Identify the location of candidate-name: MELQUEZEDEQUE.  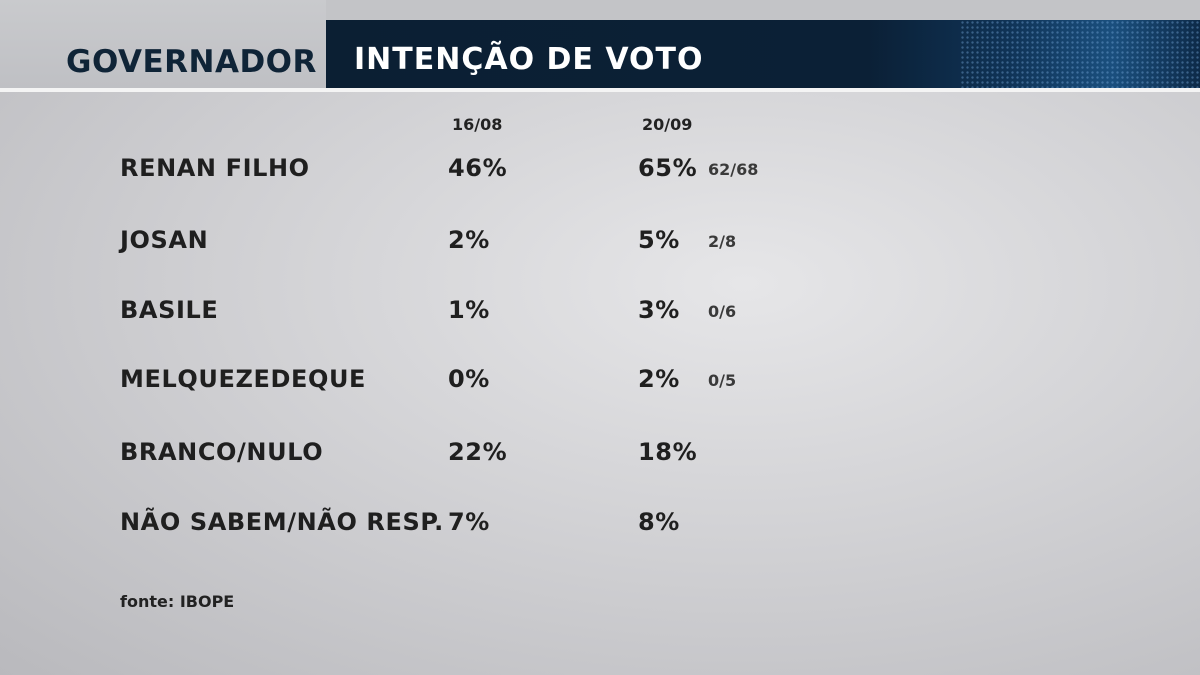
(243, 379).